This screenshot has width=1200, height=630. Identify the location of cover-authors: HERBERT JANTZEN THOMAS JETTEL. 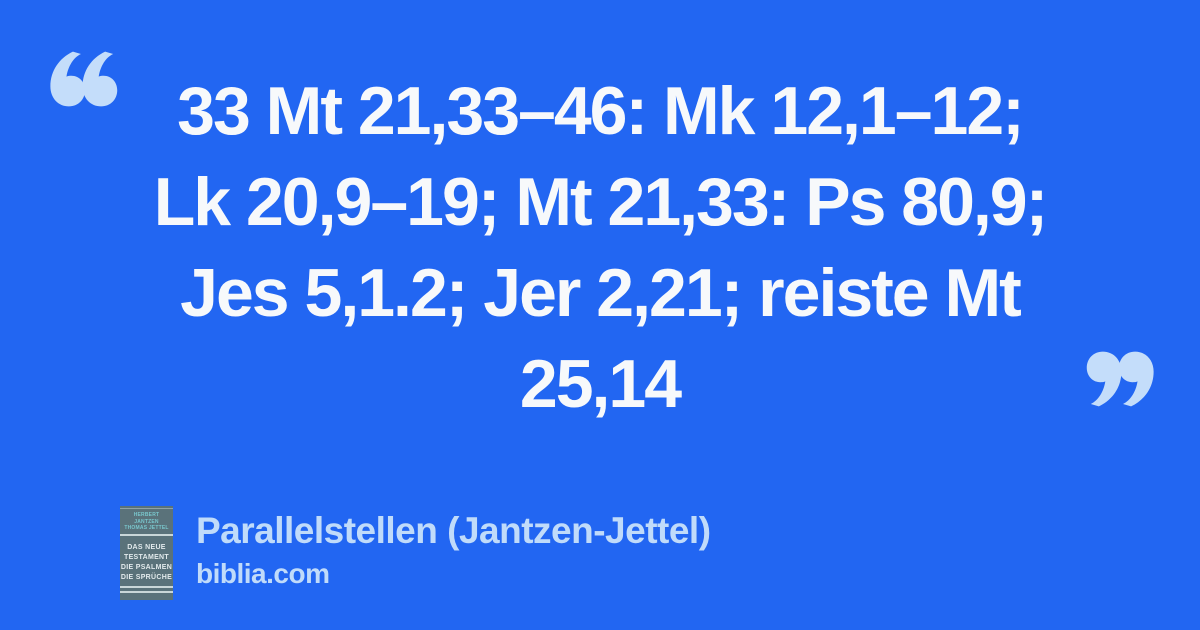
(146, 521).